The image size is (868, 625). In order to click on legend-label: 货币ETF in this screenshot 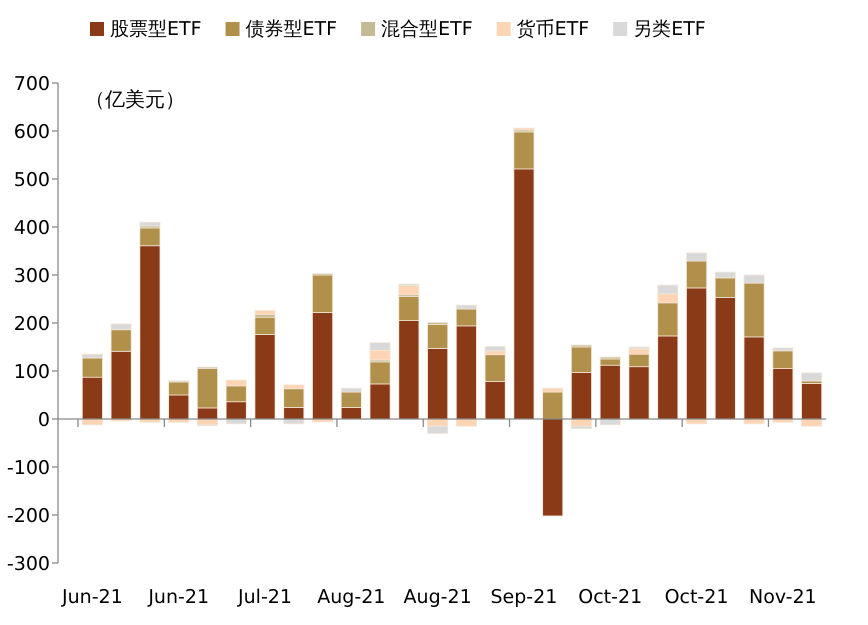, I will do `click(553, 29)`.